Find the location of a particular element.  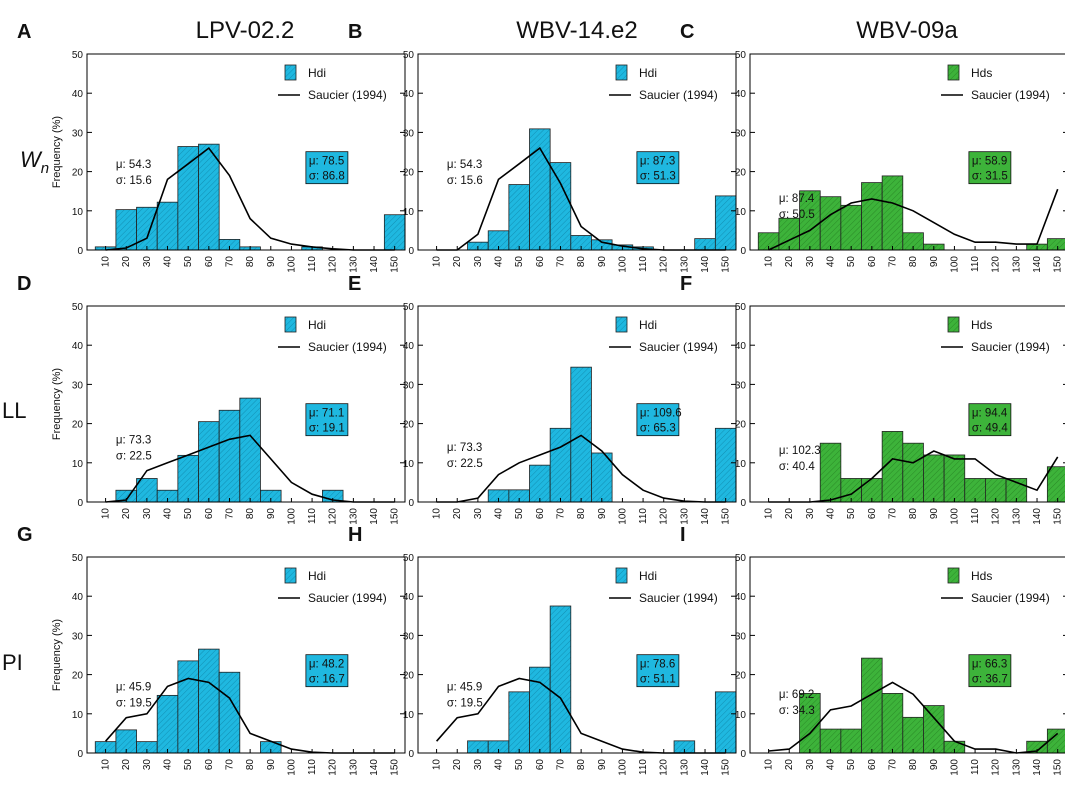

x-tick-label-a-70: 70 is located at coordinates (229, 262).